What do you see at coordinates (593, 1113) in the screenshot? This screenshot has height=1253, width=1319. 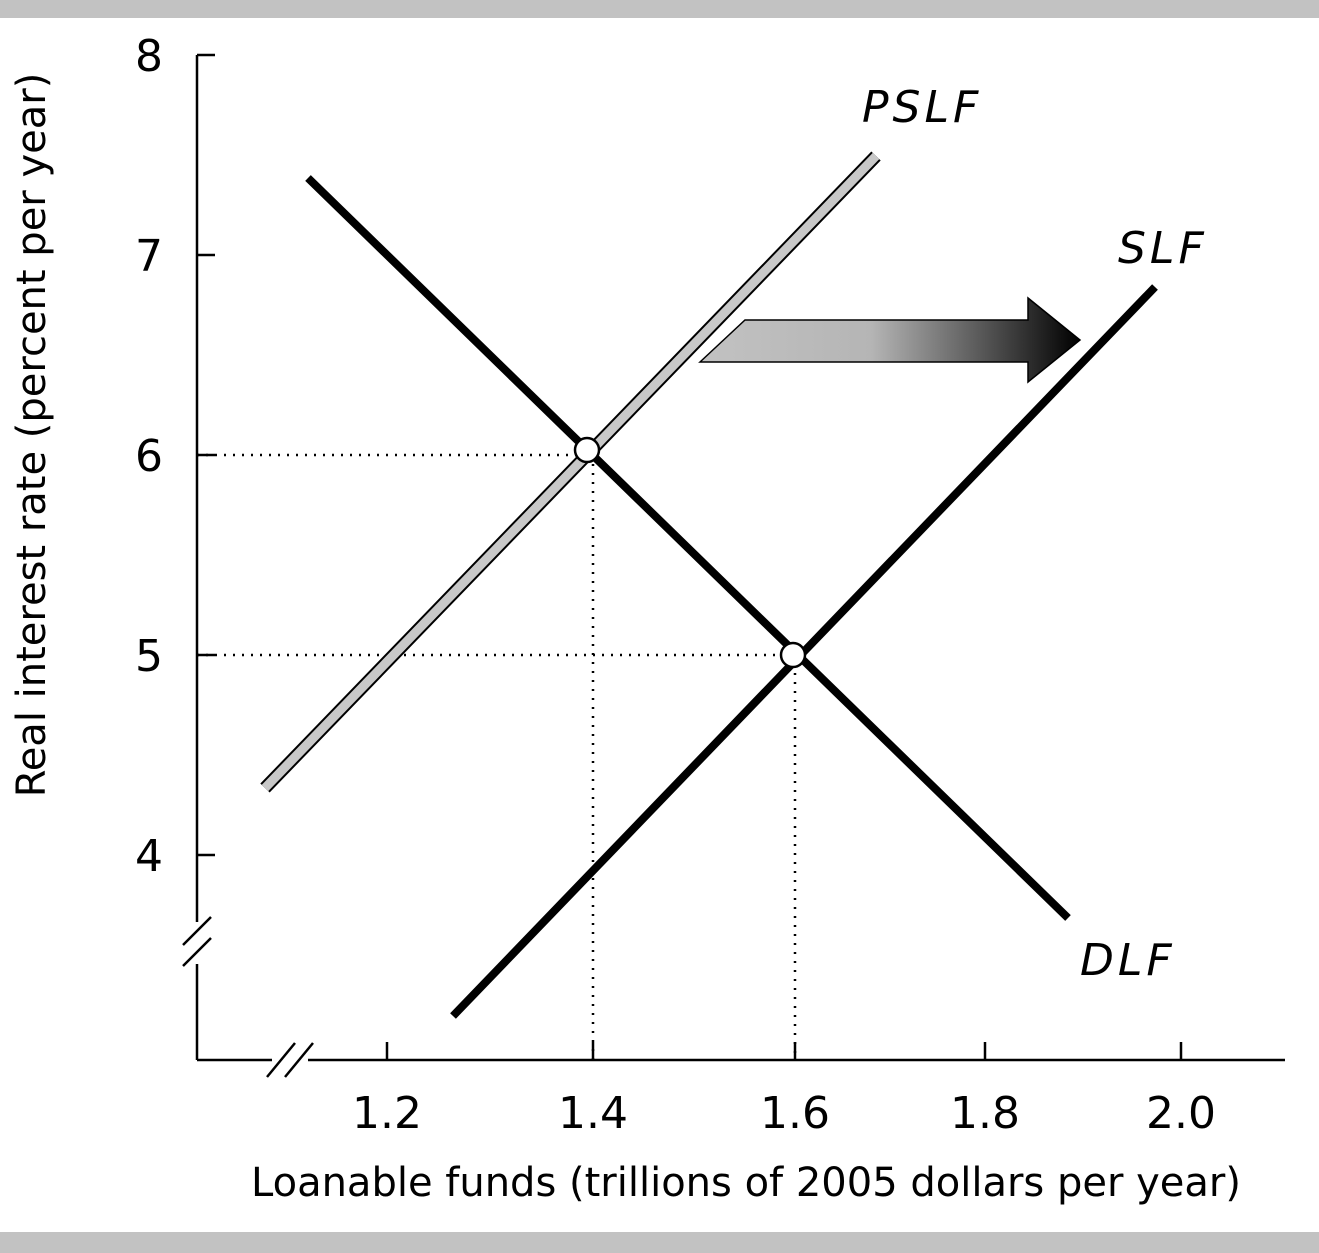 I see `x-tick-label: 1.4` at bounding box center [593, 1113].